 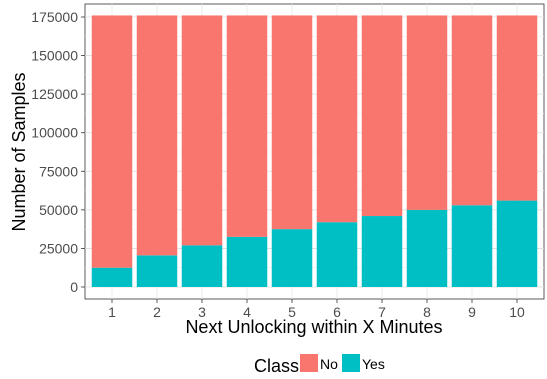 I want to click on x-tick-label: 9, so click(x=472, y=312).